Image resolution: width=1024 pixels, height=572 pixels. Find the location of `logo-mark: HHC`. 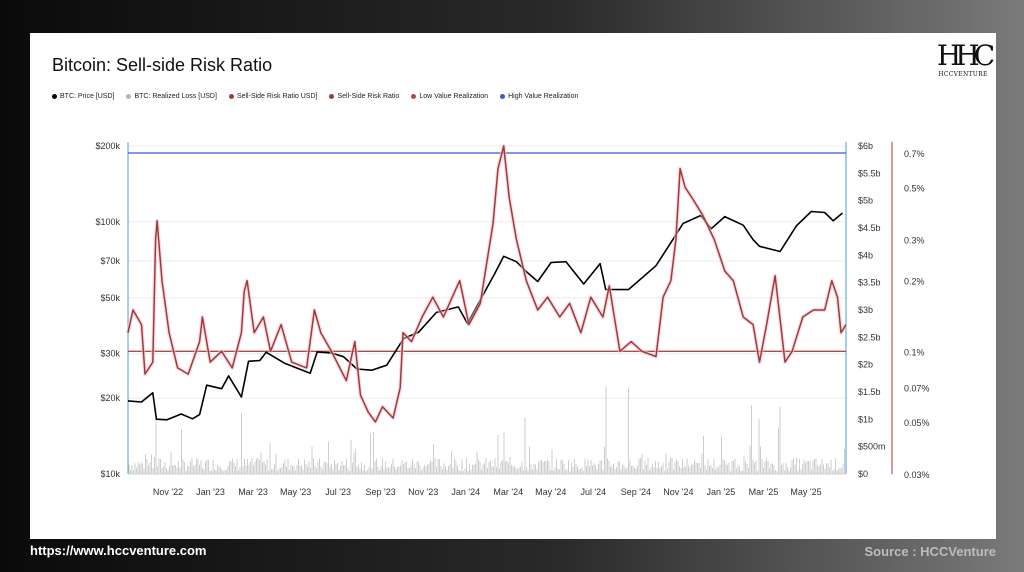

logo-mark: HHC is located at coordinates (965, 55).